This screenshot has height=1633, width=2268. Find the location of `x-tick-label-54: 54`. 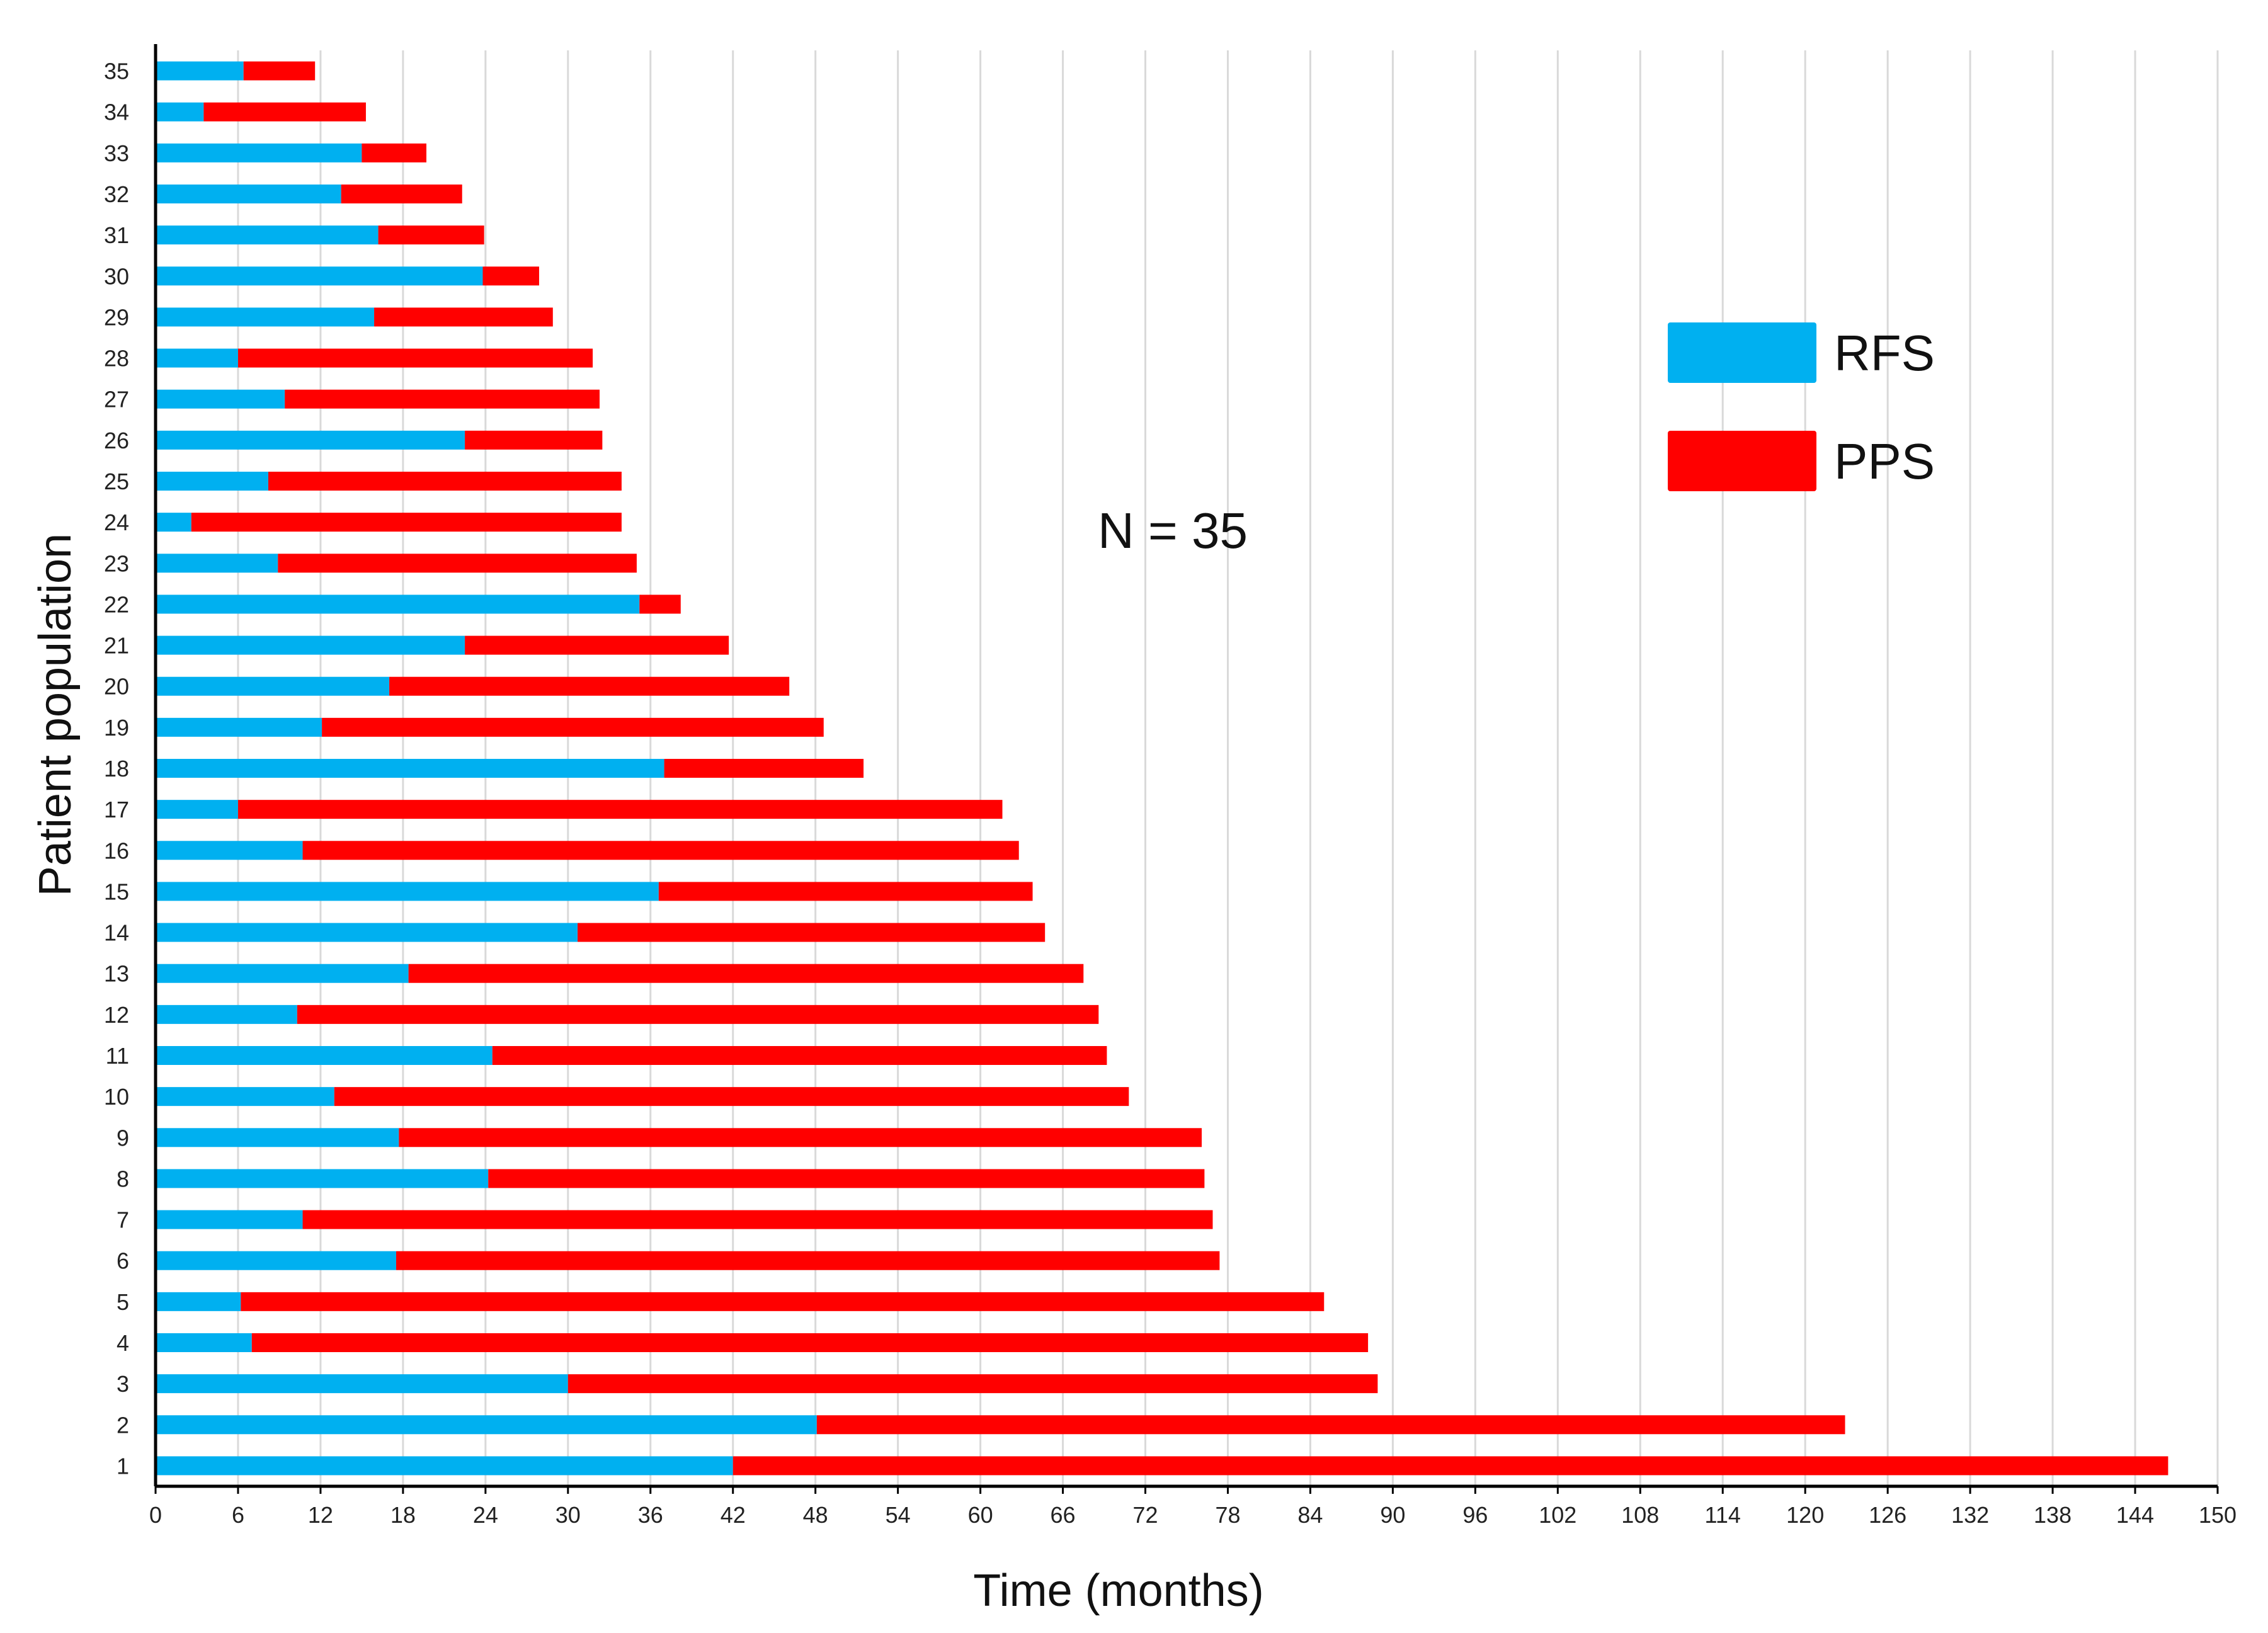

x-tick-label-54: 54 is located at coordinates (899, 1515).